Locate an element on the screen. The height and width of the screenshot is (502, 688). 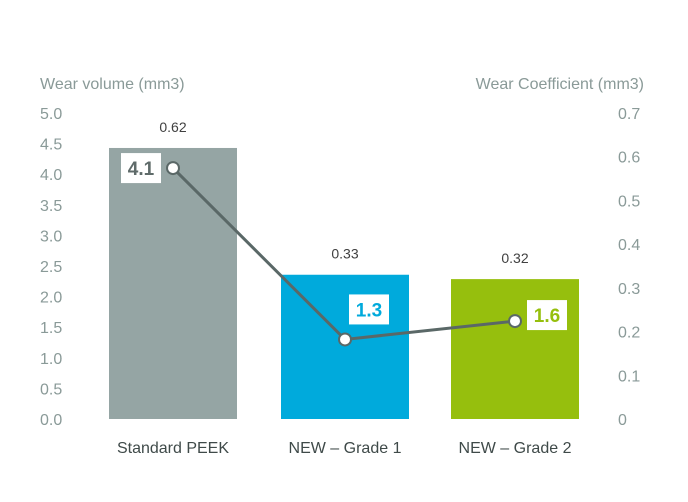
right-tick-label: 0.1 is located at coordinates (629, 376).